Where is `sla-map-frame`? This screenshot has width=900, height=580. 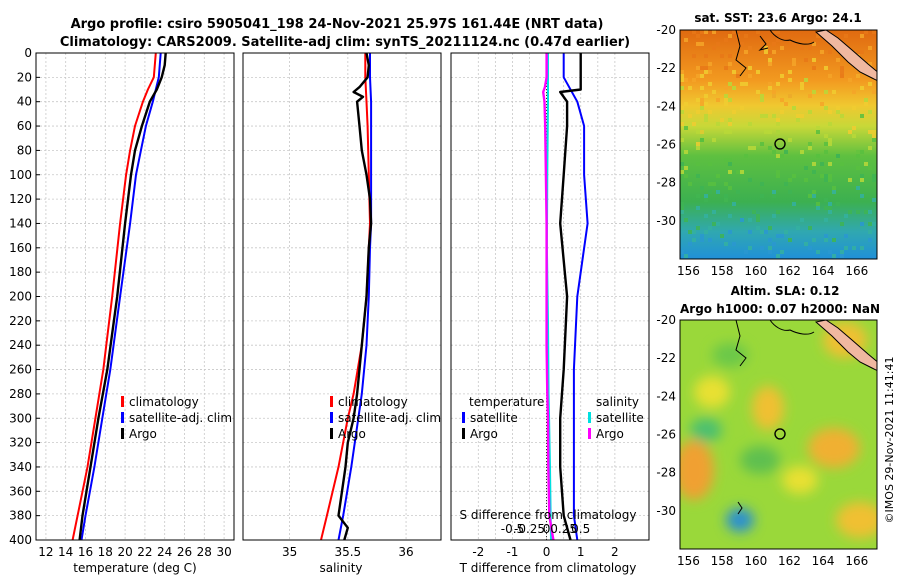 sla-map-frame is located at coordinates (778, 434).